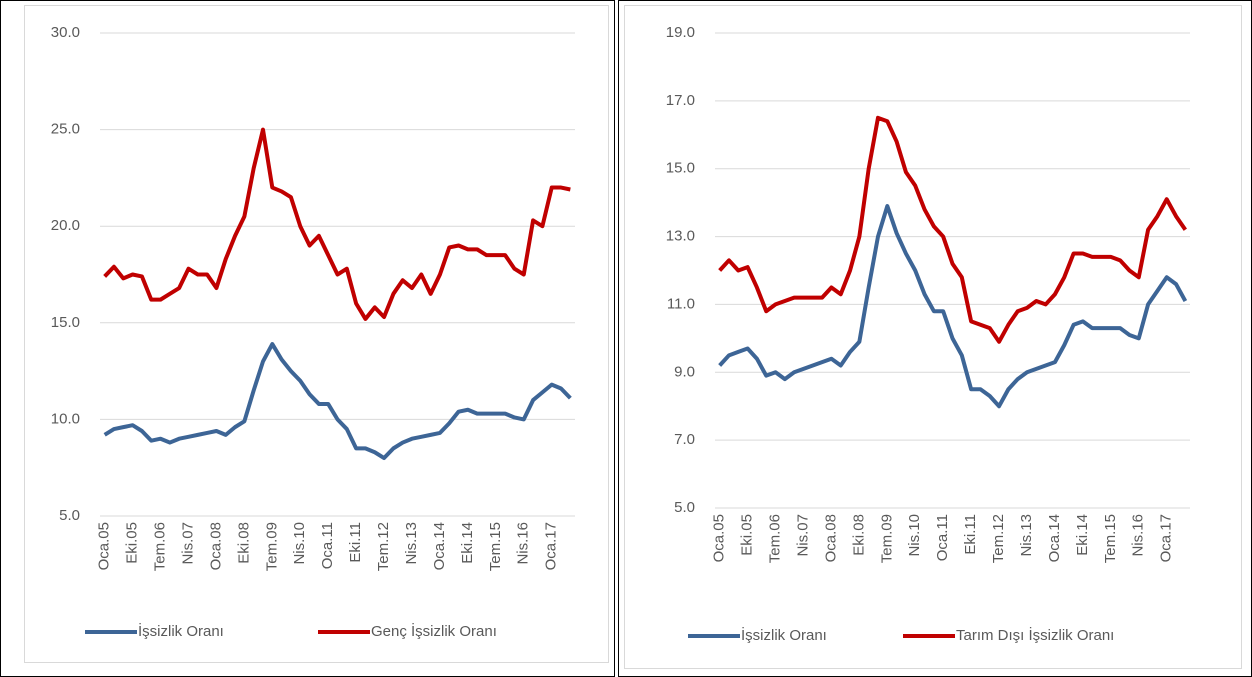 The image size is (1252, 677). What do you see at coordinates (65, 129) in the screenshot?
I see `y-tick-label: 25.0` at bounding box center [65, 129].